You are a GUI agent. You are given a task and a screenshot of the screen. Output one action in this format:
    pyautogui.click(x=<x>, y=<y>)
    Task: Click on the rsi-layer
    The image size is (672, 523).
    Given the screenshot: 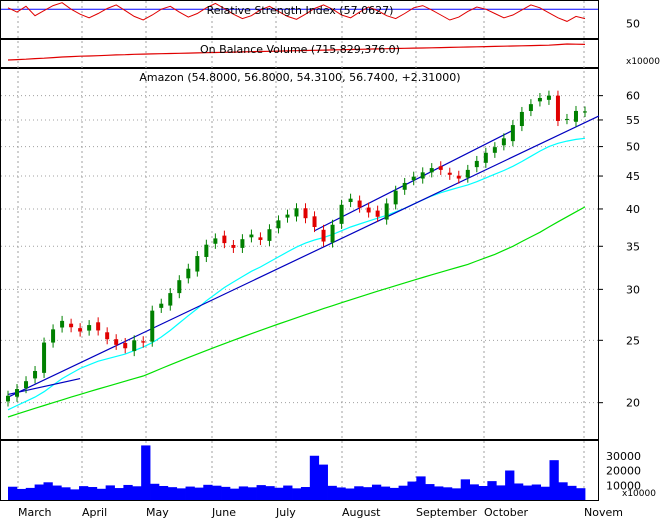 What is the action you would take?
    pyautogui.click(x=299, y=12)
    